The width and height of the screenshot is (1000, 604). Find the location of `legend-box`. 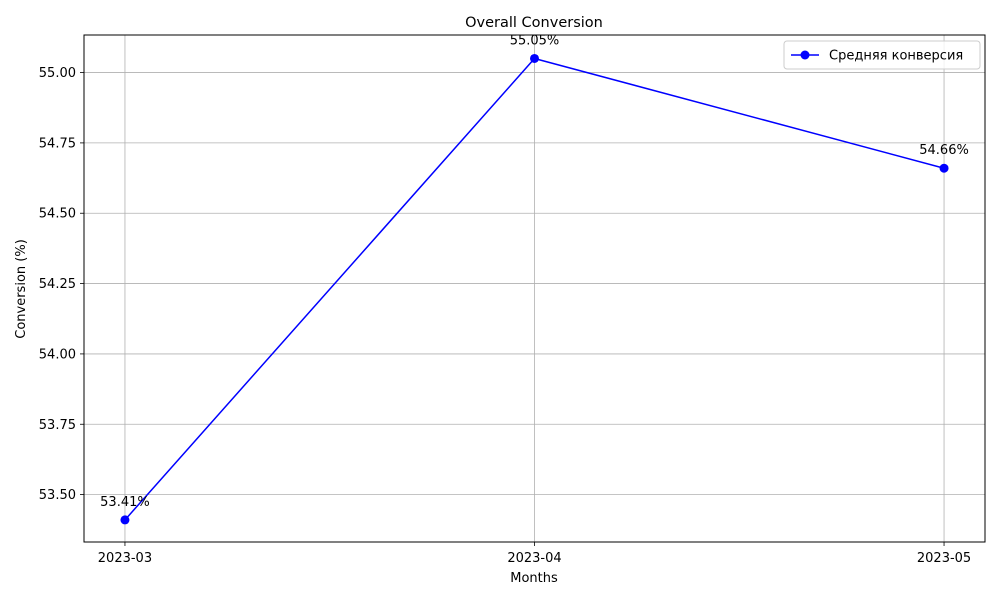

legend-box is located at coordinates (882, 55).